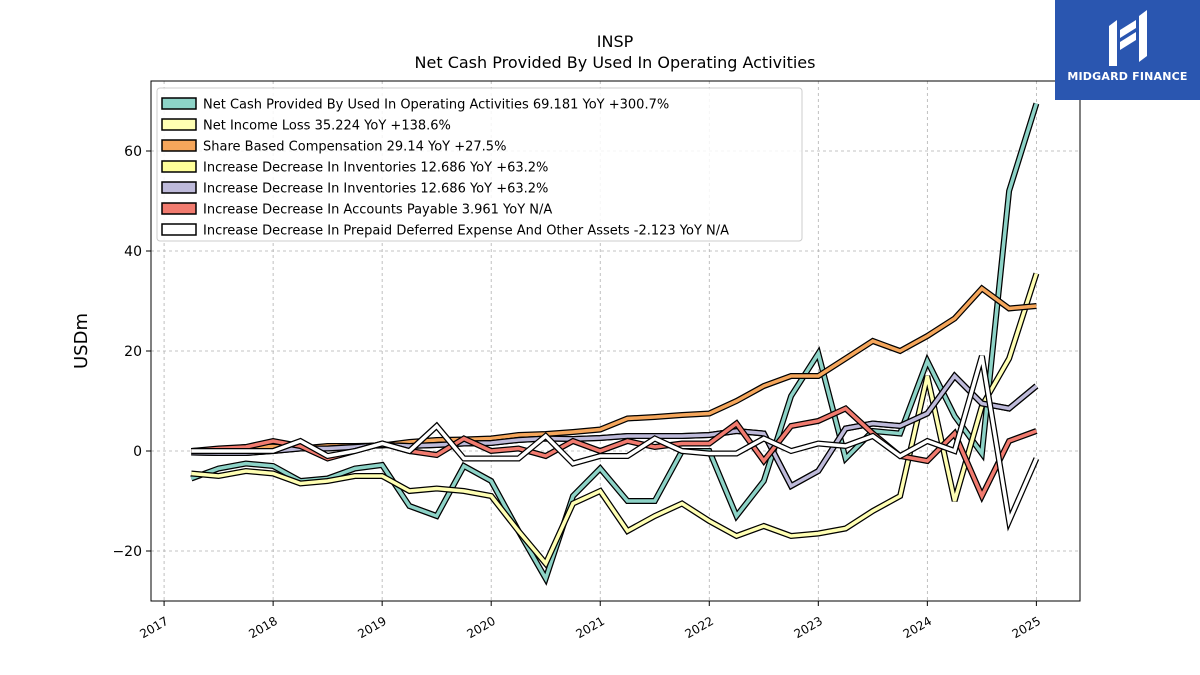 This screenshot has width=1200, height=675. What do you see at coordinates (371, 627) in the screenshot?
I see `x-tick-label: 2019` at bounding box center [371, 627].